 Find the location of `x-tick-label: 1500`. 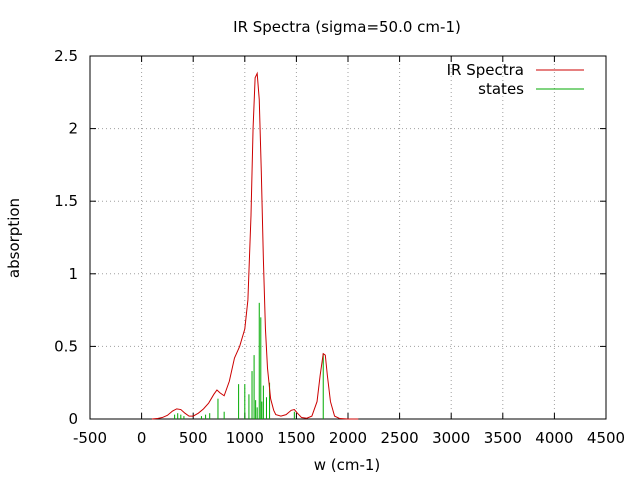

x-tick-label: 1500 is located at coordinates (296, 438).